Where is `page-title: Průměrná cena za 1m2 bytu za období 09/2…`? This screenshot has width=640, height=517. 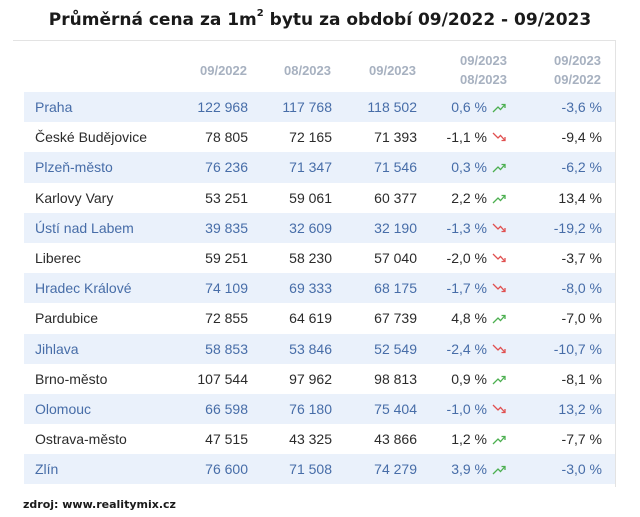 page-title: Průměrná cena za 1m2 bytu za období 09/2… is located at coordinates (320, 19).